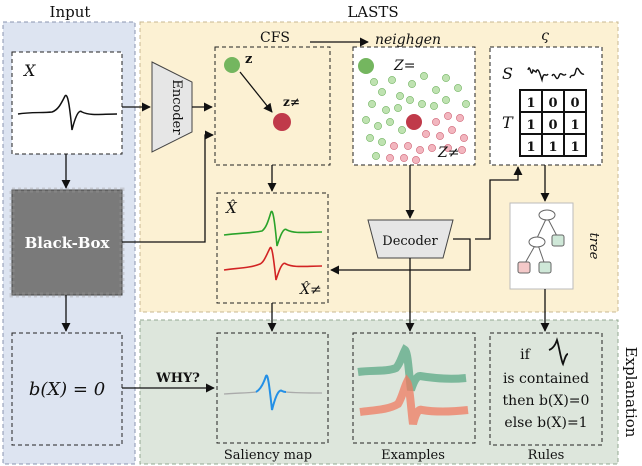  Describe the element at coordinates (282, 122) in the screenshot. I see `z-neq-point` at that location.